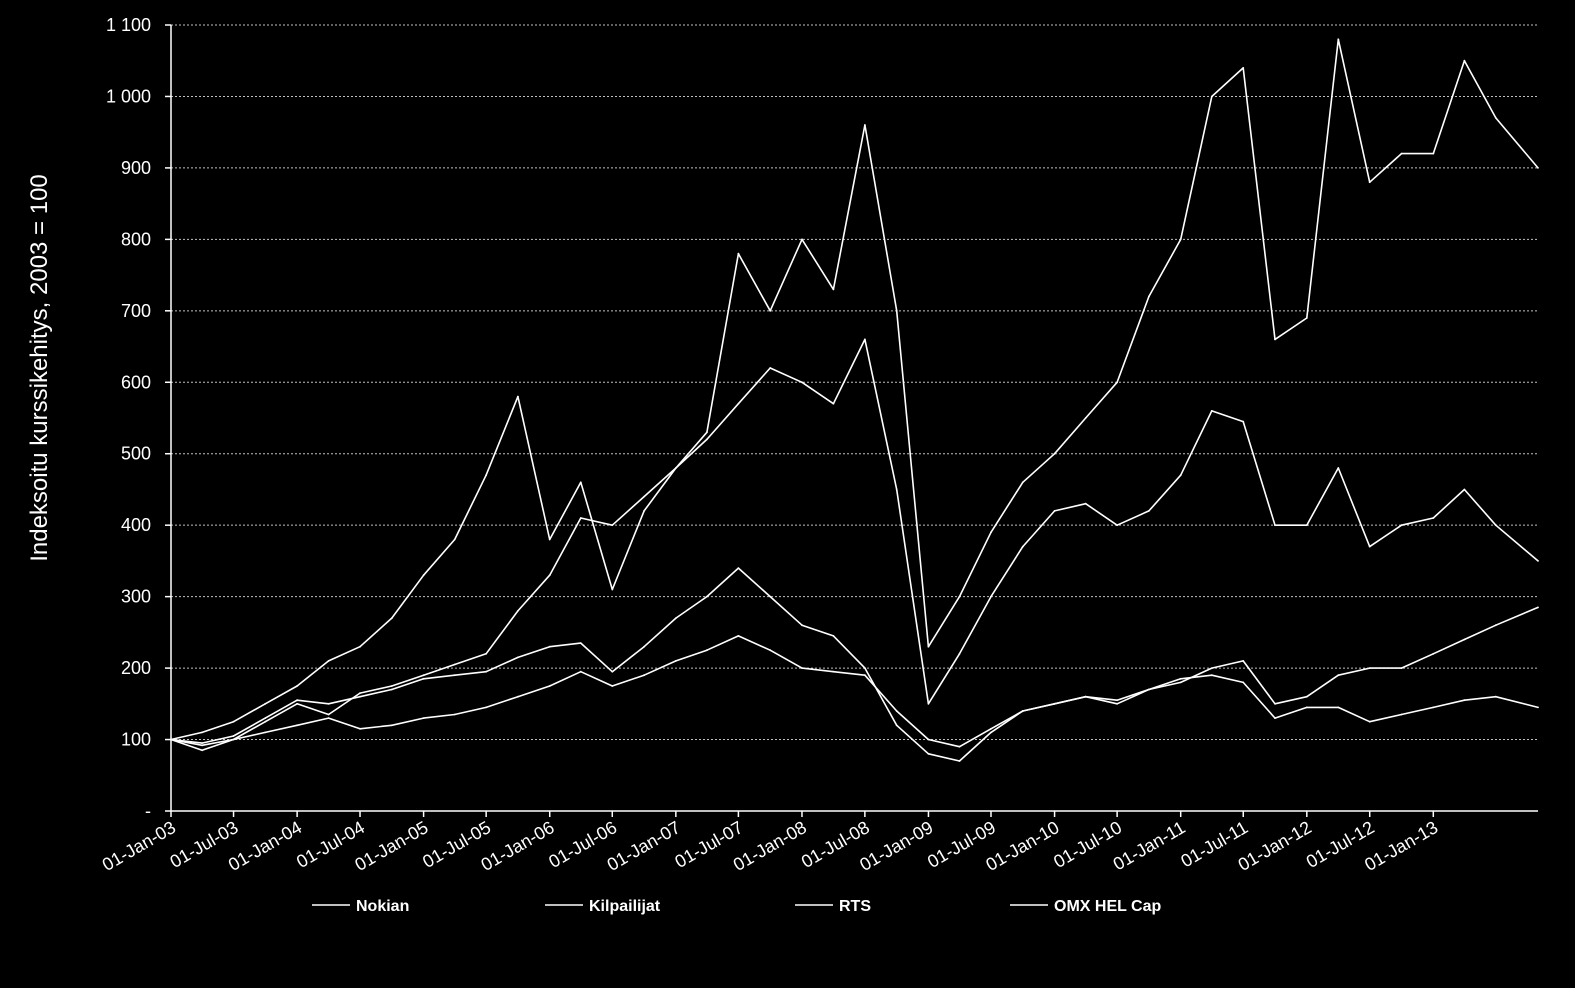 The height and width of the screenshot is (988, 1575). I want to click on legend-label: Kilpailijat, so click(625, 906).